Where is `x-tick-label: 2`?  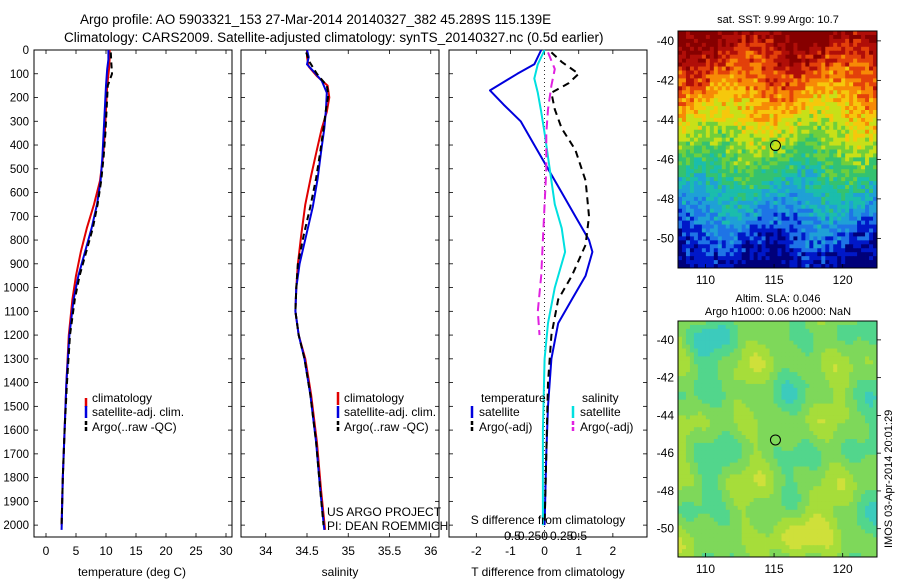
x-tick-label: 2 is located at coordinates (613, 551).